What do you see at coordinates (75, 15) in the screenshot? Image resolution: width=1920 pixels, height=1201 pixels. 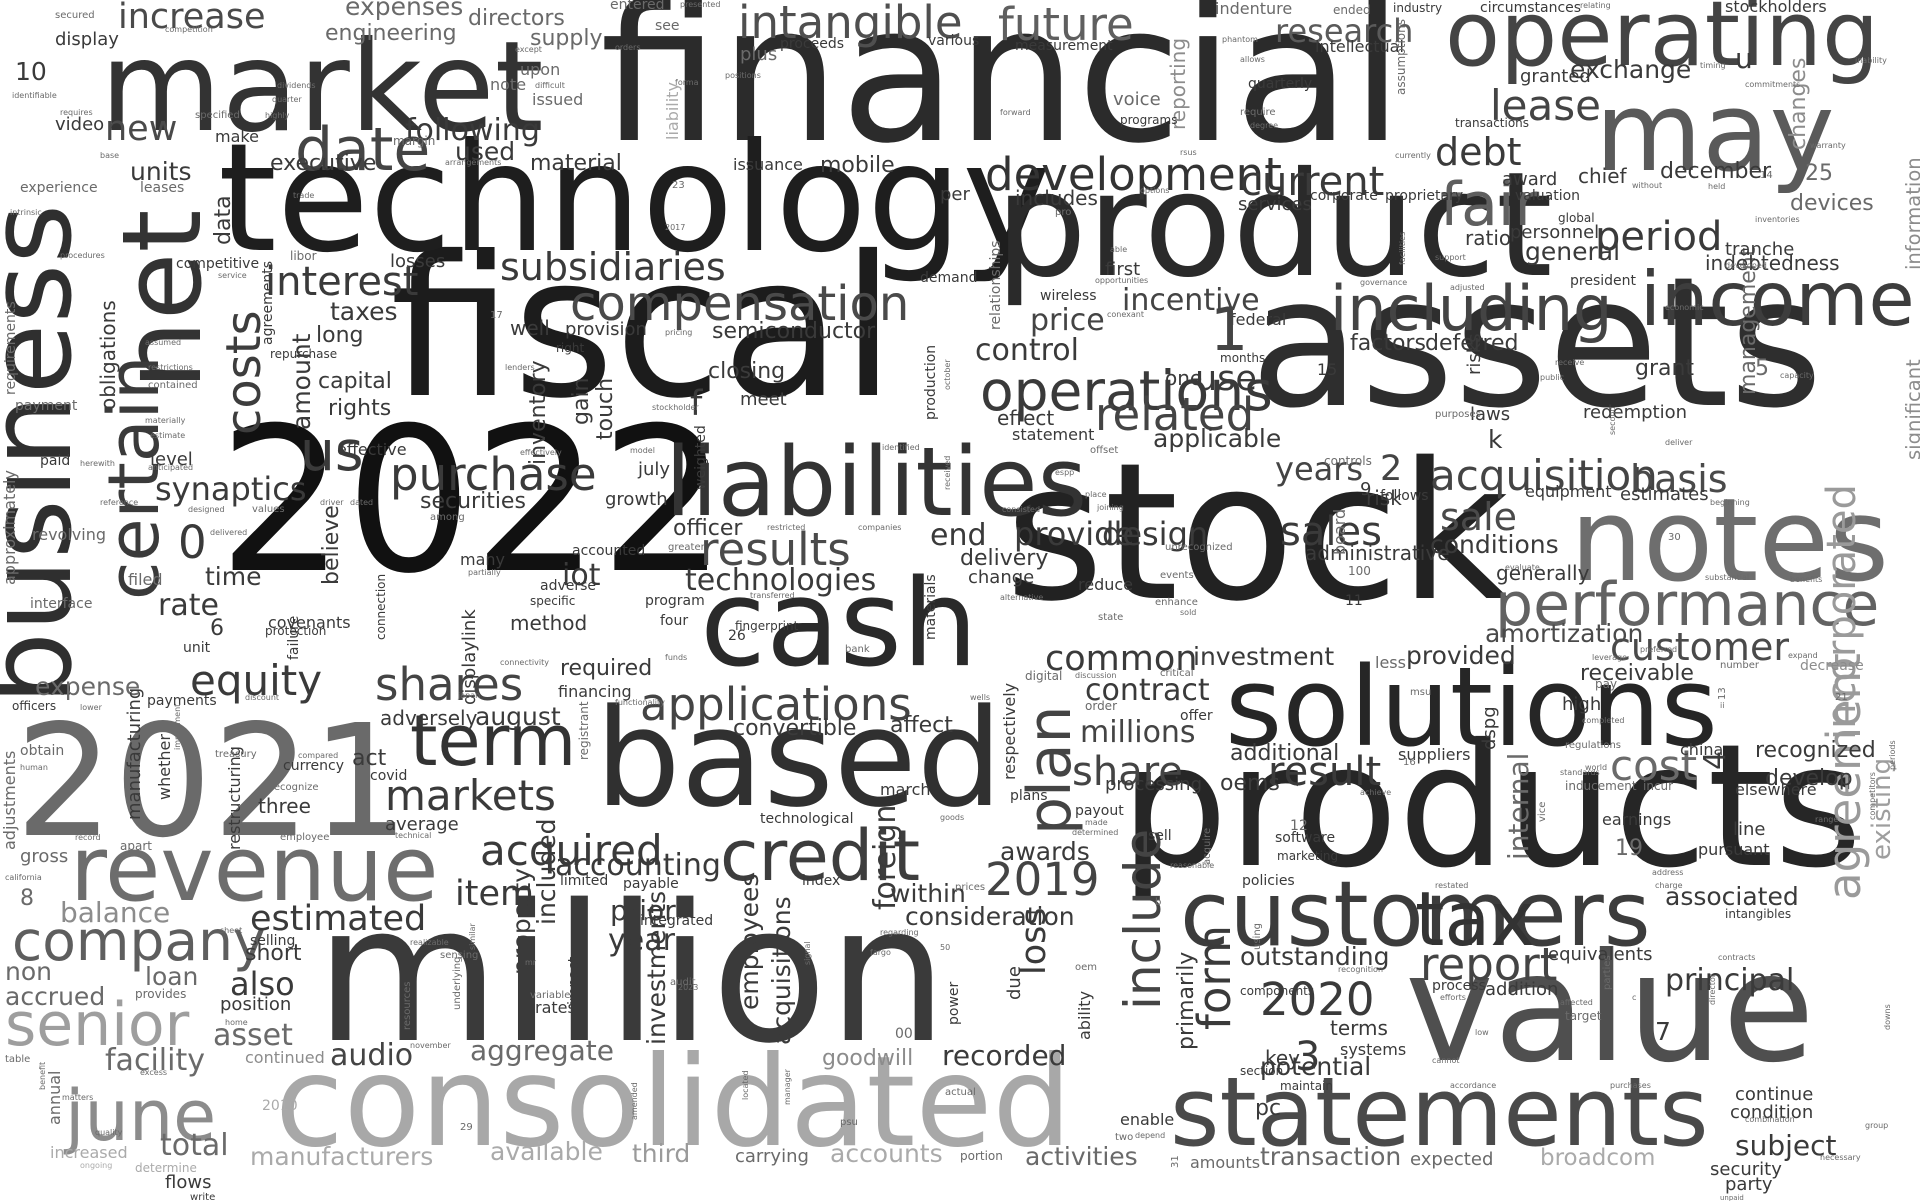 I see `cloud-word: secured` at bounding box center [75, 15].